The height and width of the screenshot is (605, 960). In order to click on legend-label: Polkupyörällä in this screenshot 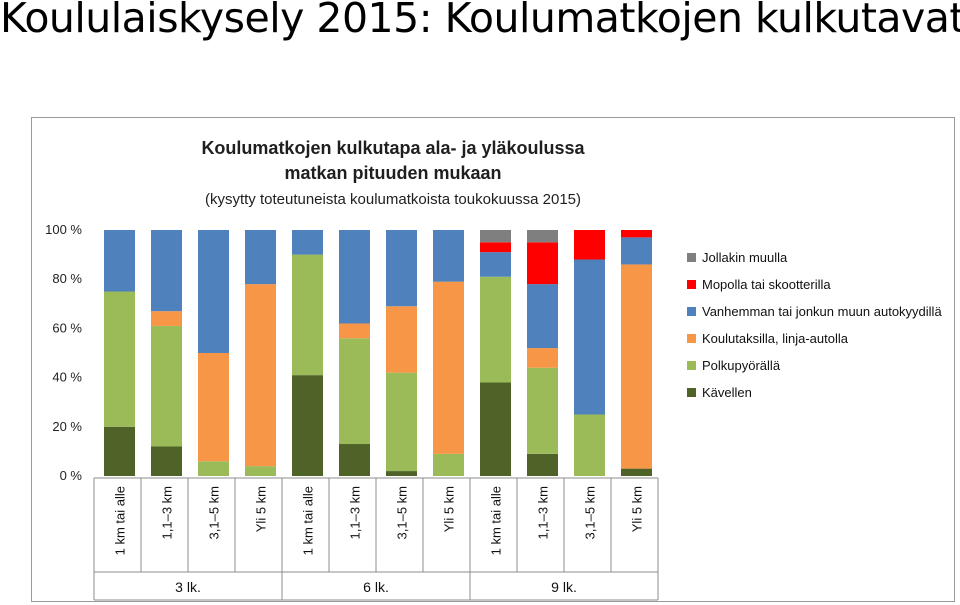, I will do `click(741, 365)`.